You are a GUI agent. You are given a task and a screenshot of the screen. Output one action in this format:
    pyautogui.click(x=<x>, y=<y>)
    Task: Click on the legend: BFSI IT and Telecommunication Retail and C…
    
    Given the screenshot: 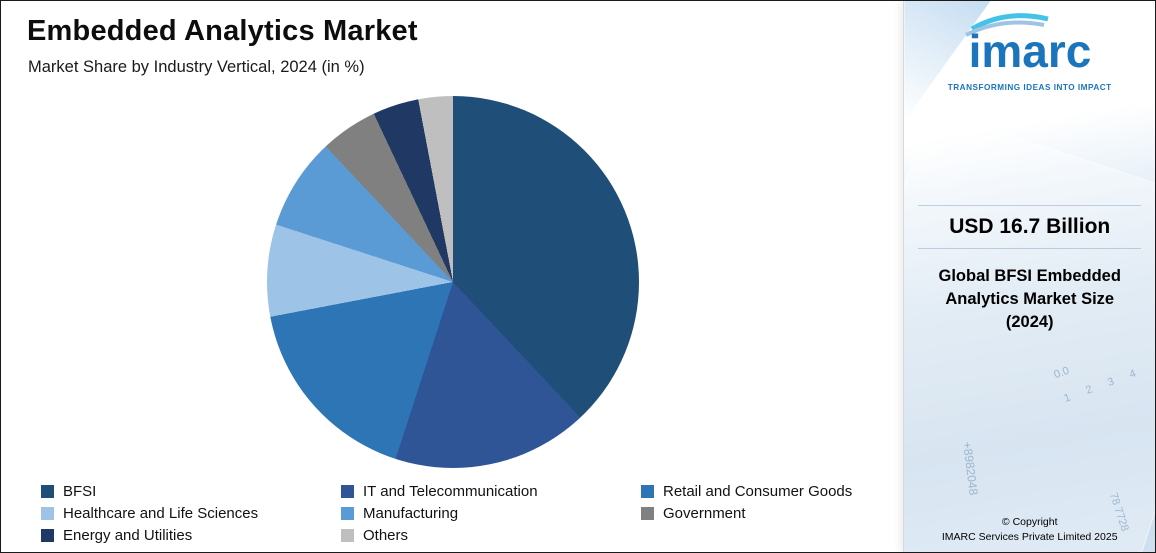 What is the action you would take?
    pyautogui.click(x=469, y=513)
    